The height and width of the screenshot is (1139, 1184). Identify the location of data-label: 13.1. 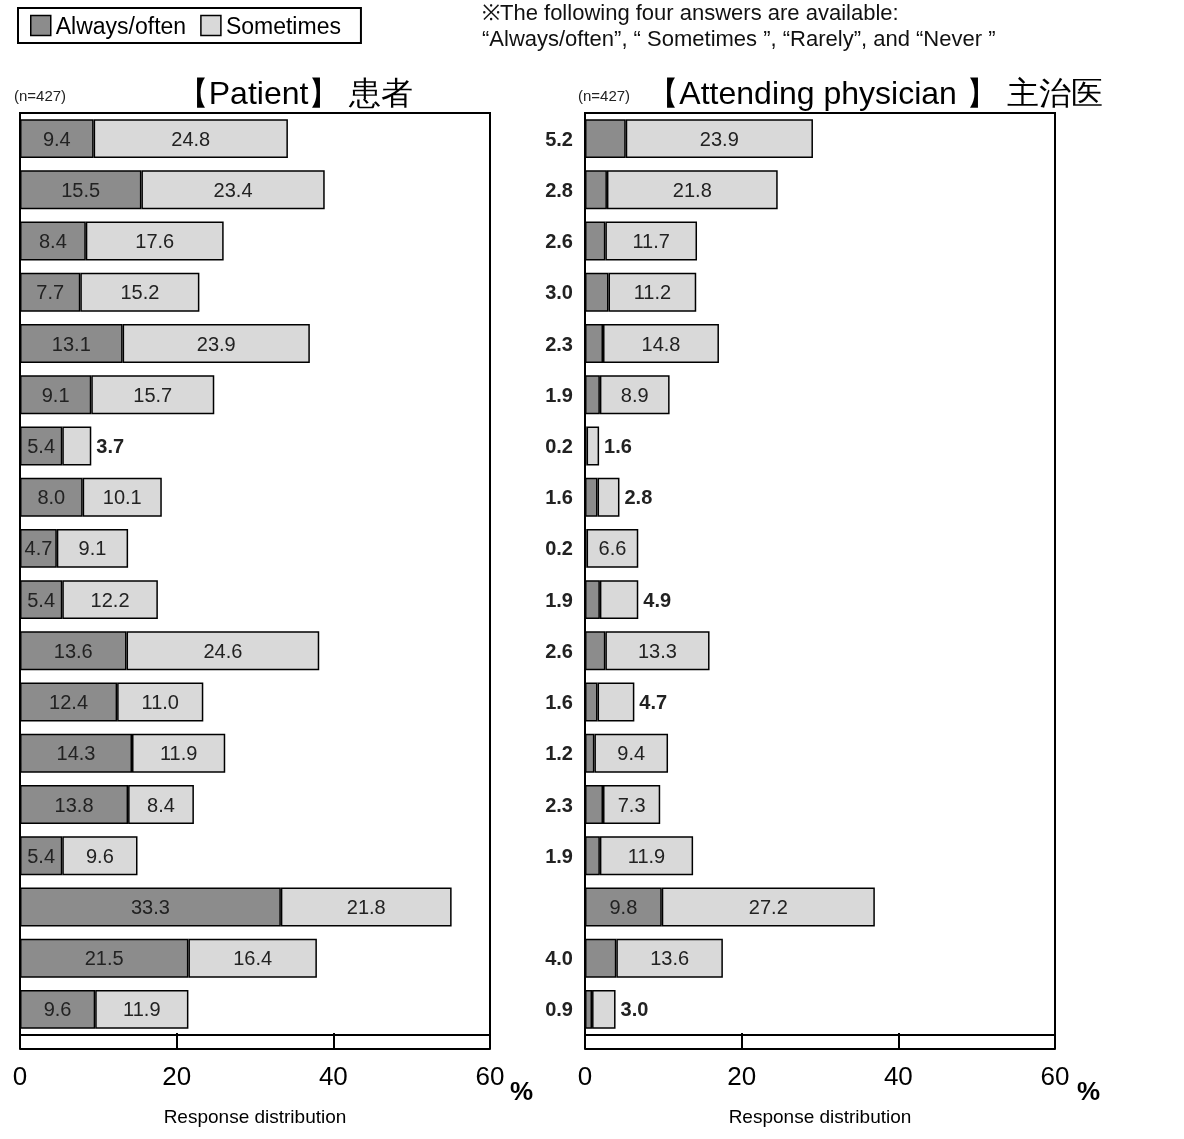
(71, 343).